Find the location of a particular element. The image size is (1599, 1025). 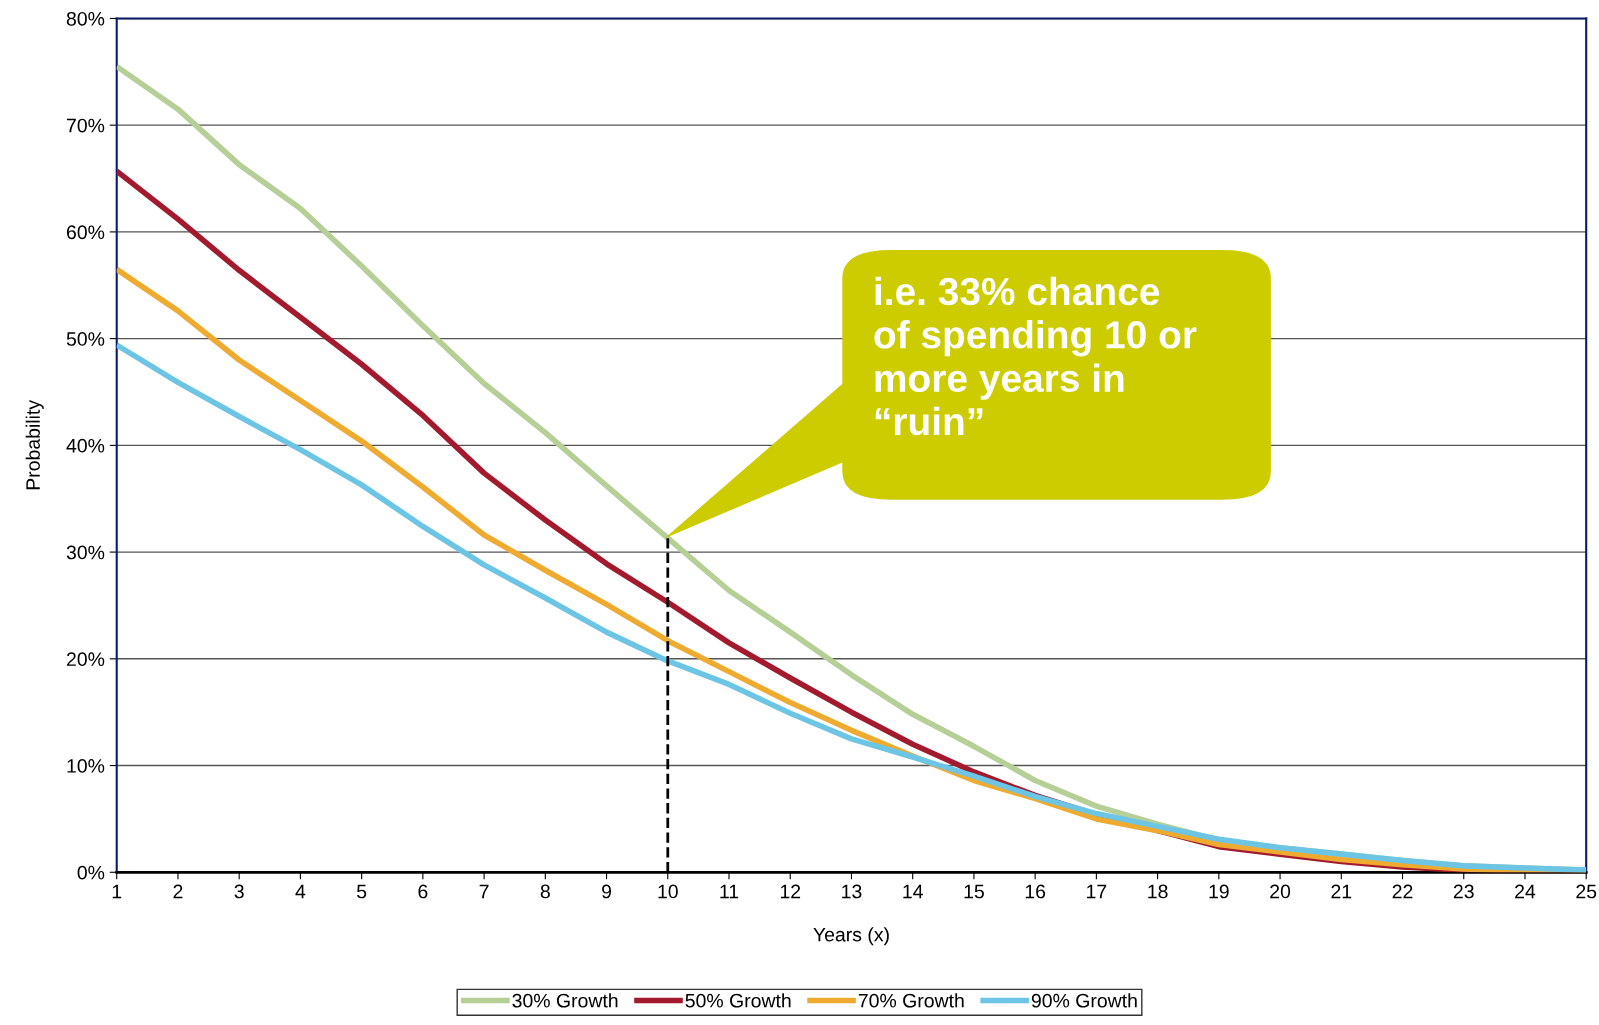

x-tick-label: 18 is located at coordinates (1158, 891).